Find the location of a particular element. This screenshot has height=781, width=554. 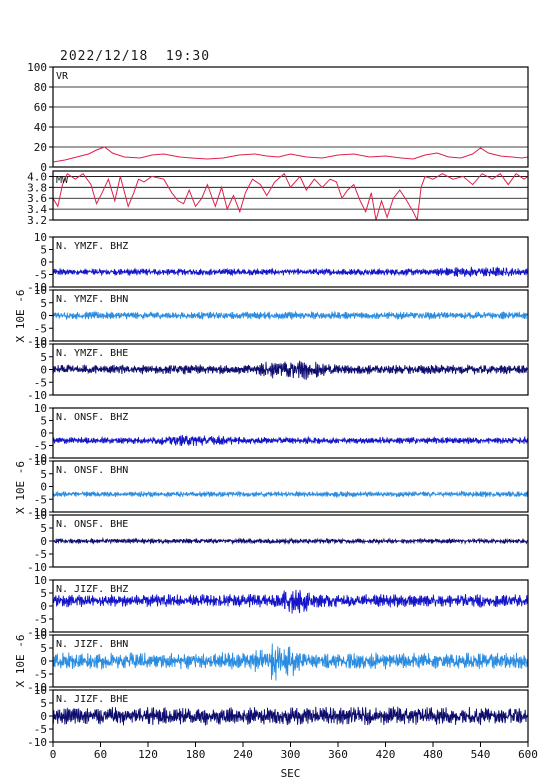

y-tick-label: 100 is located at coordinates (37, 67).